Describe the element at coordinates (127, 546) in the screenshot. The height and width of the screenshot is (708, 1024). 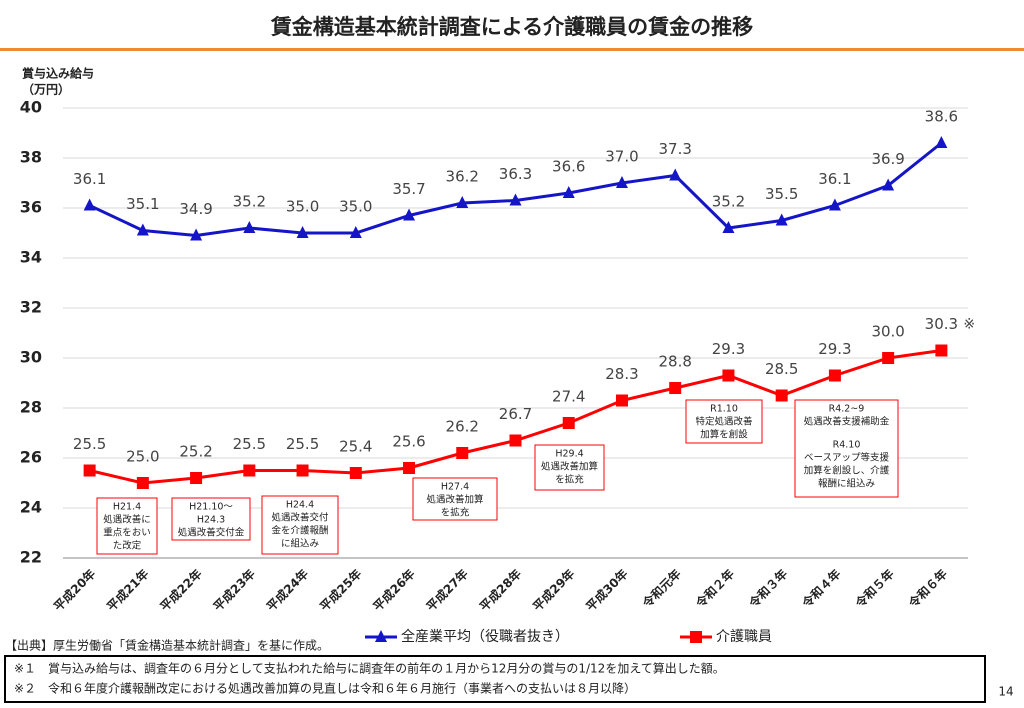
I see `annotation-text: た改定` at that location.